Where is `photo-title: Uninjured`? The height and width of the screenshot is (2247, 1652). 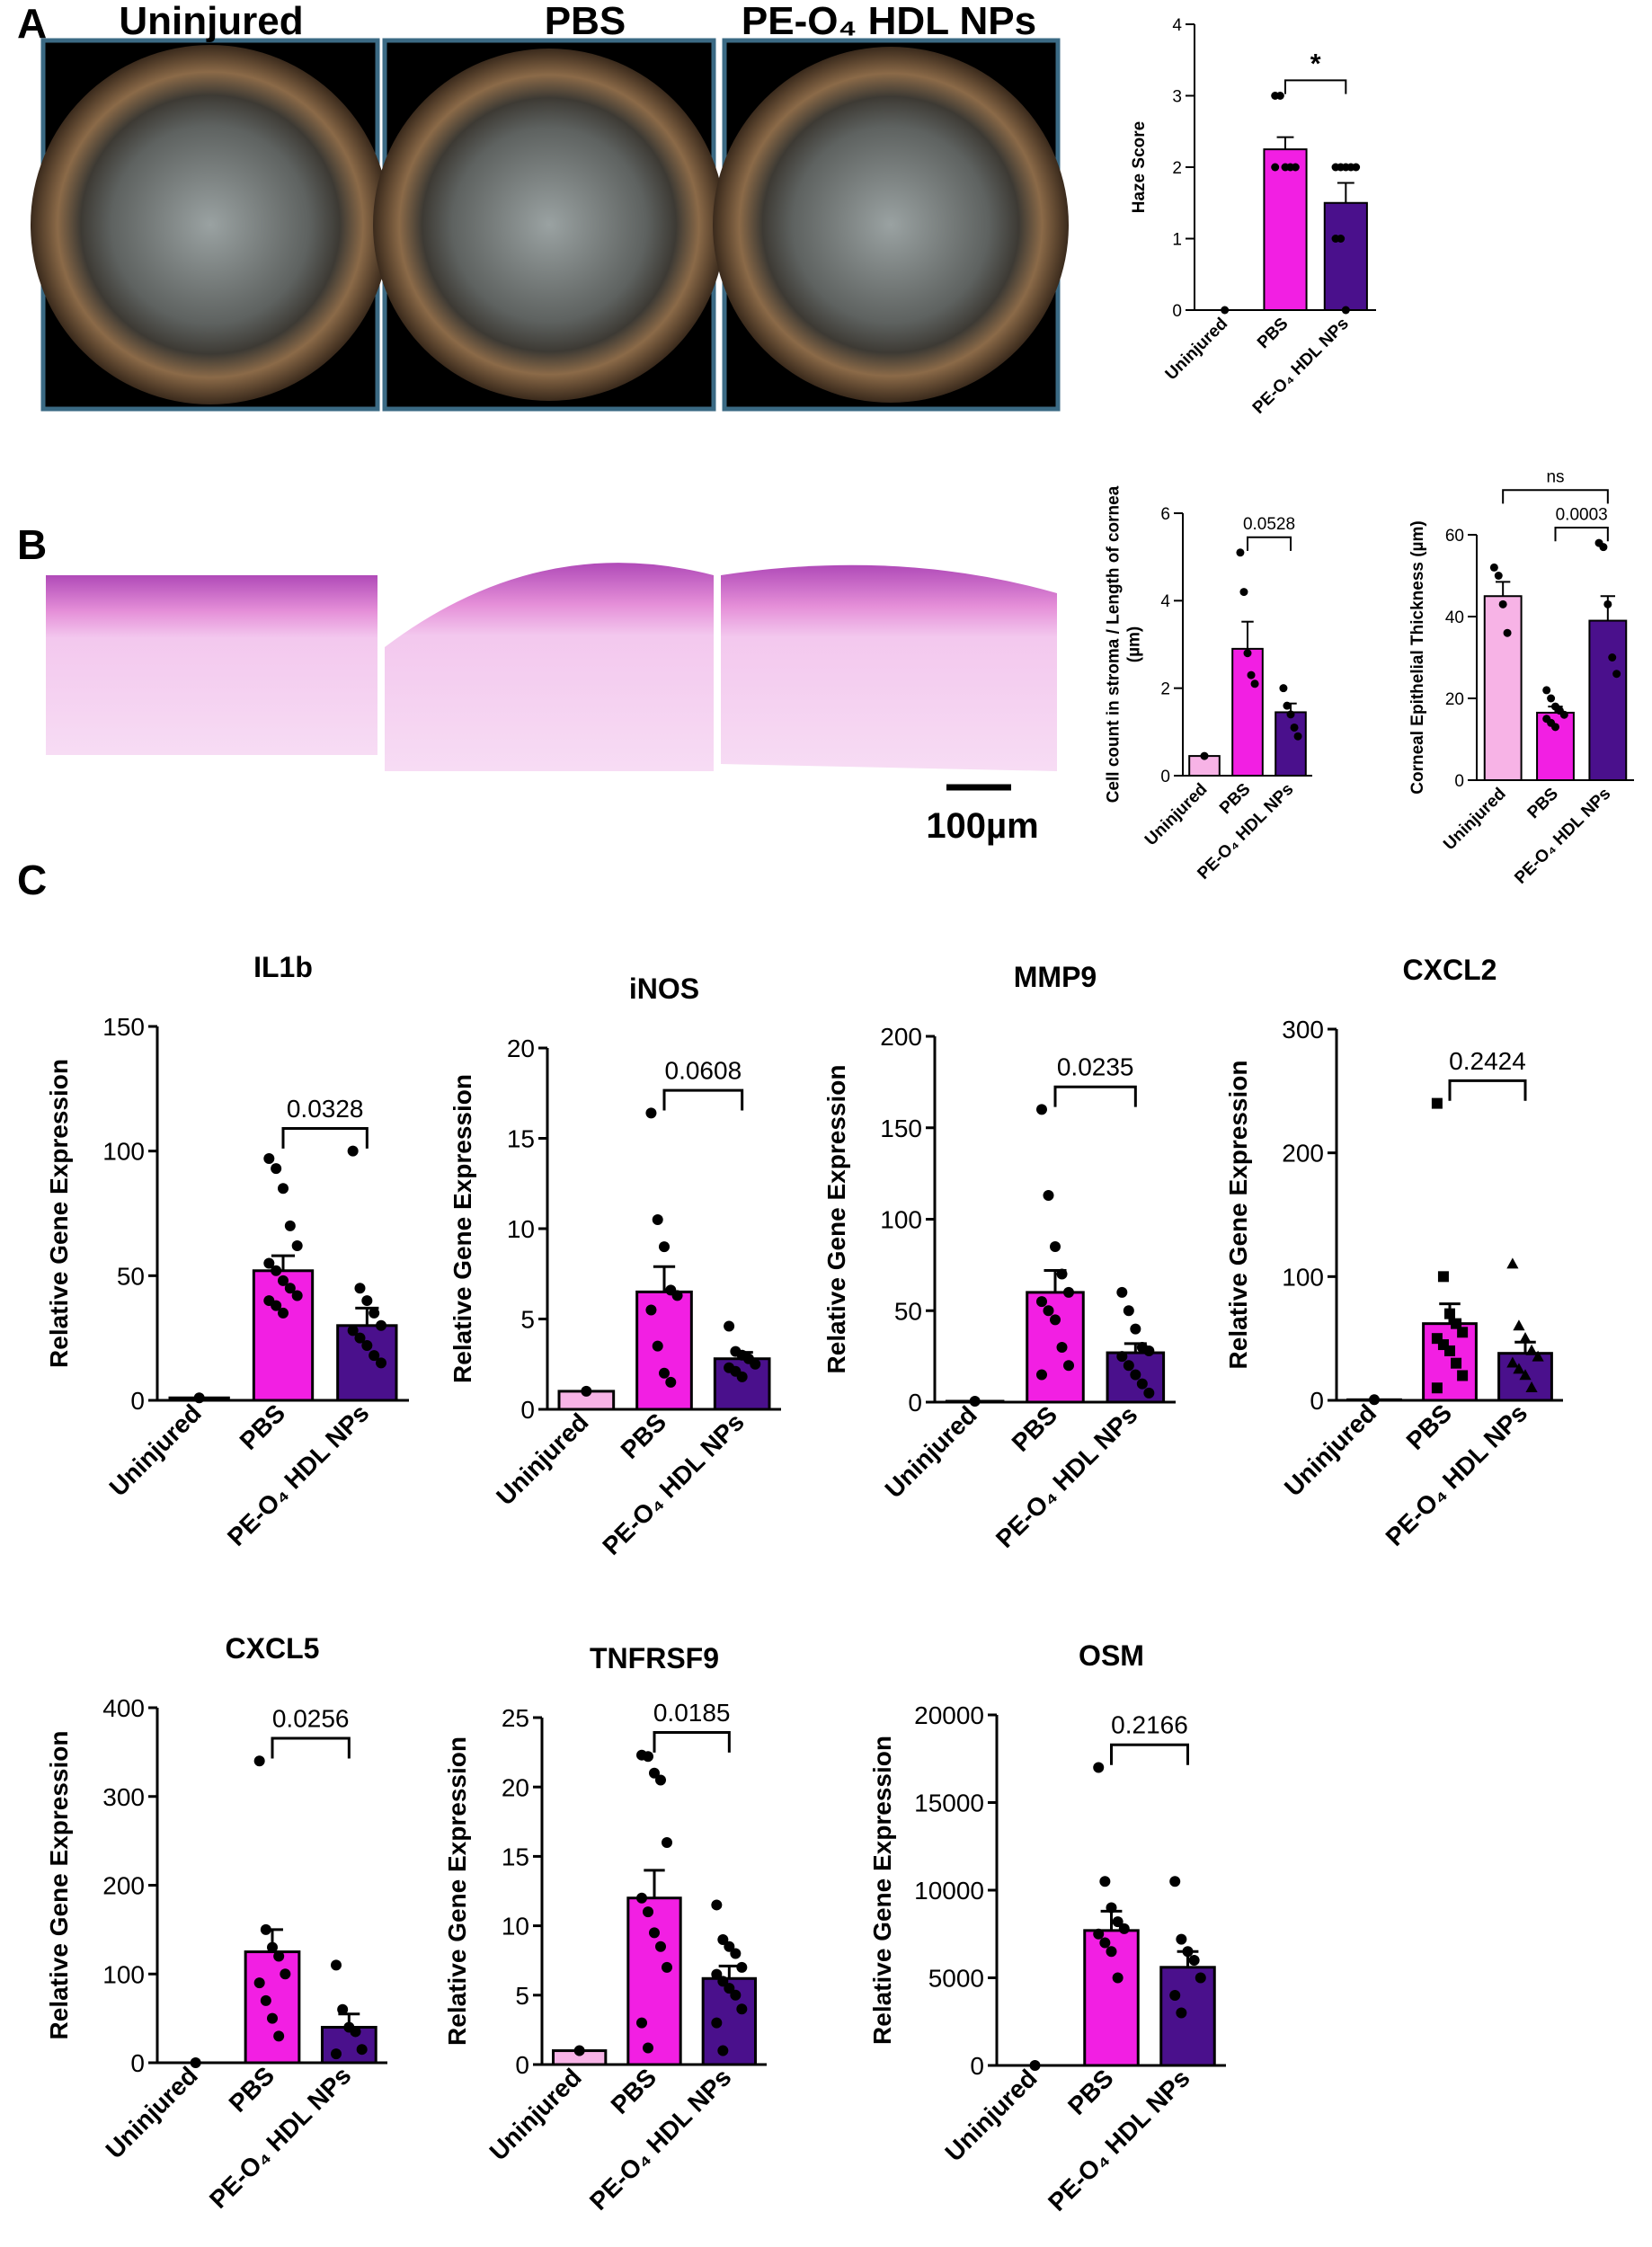
photo-title: Uninjured is located at coordinates (211, 22).